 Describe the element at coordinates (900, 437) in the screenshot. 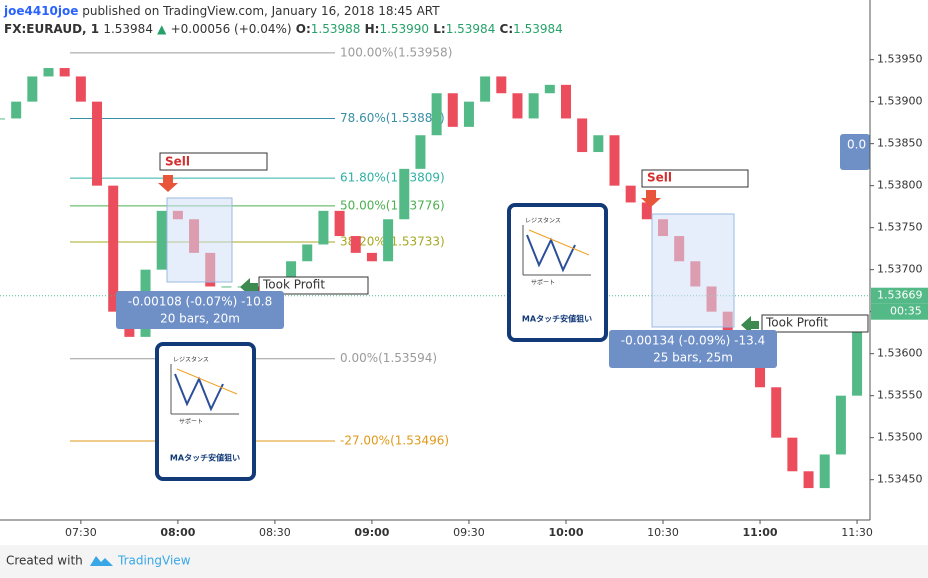

I see `y-tick-label: 1.53500` at that location.